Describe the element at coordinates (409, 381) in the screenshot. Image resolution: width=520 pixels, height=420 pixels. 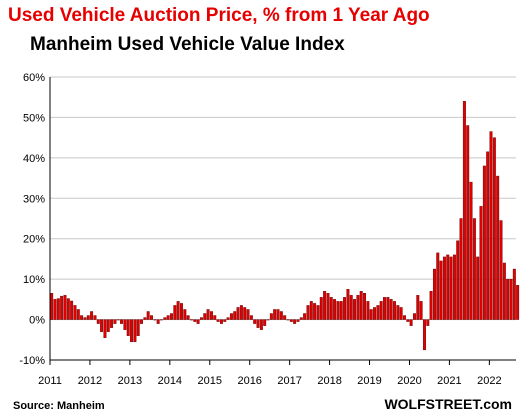
I see `x-tick-label: 2020` at that location.